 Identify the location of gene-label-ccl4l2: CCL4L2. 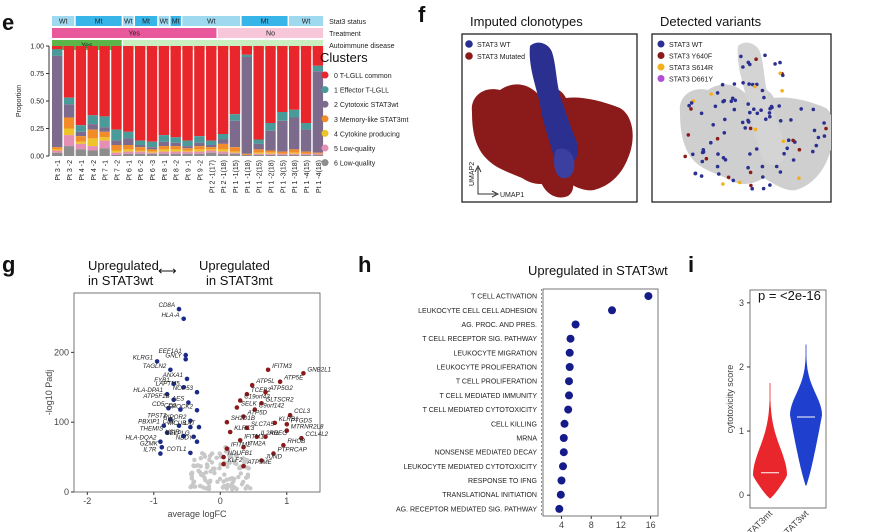
(316, 434).